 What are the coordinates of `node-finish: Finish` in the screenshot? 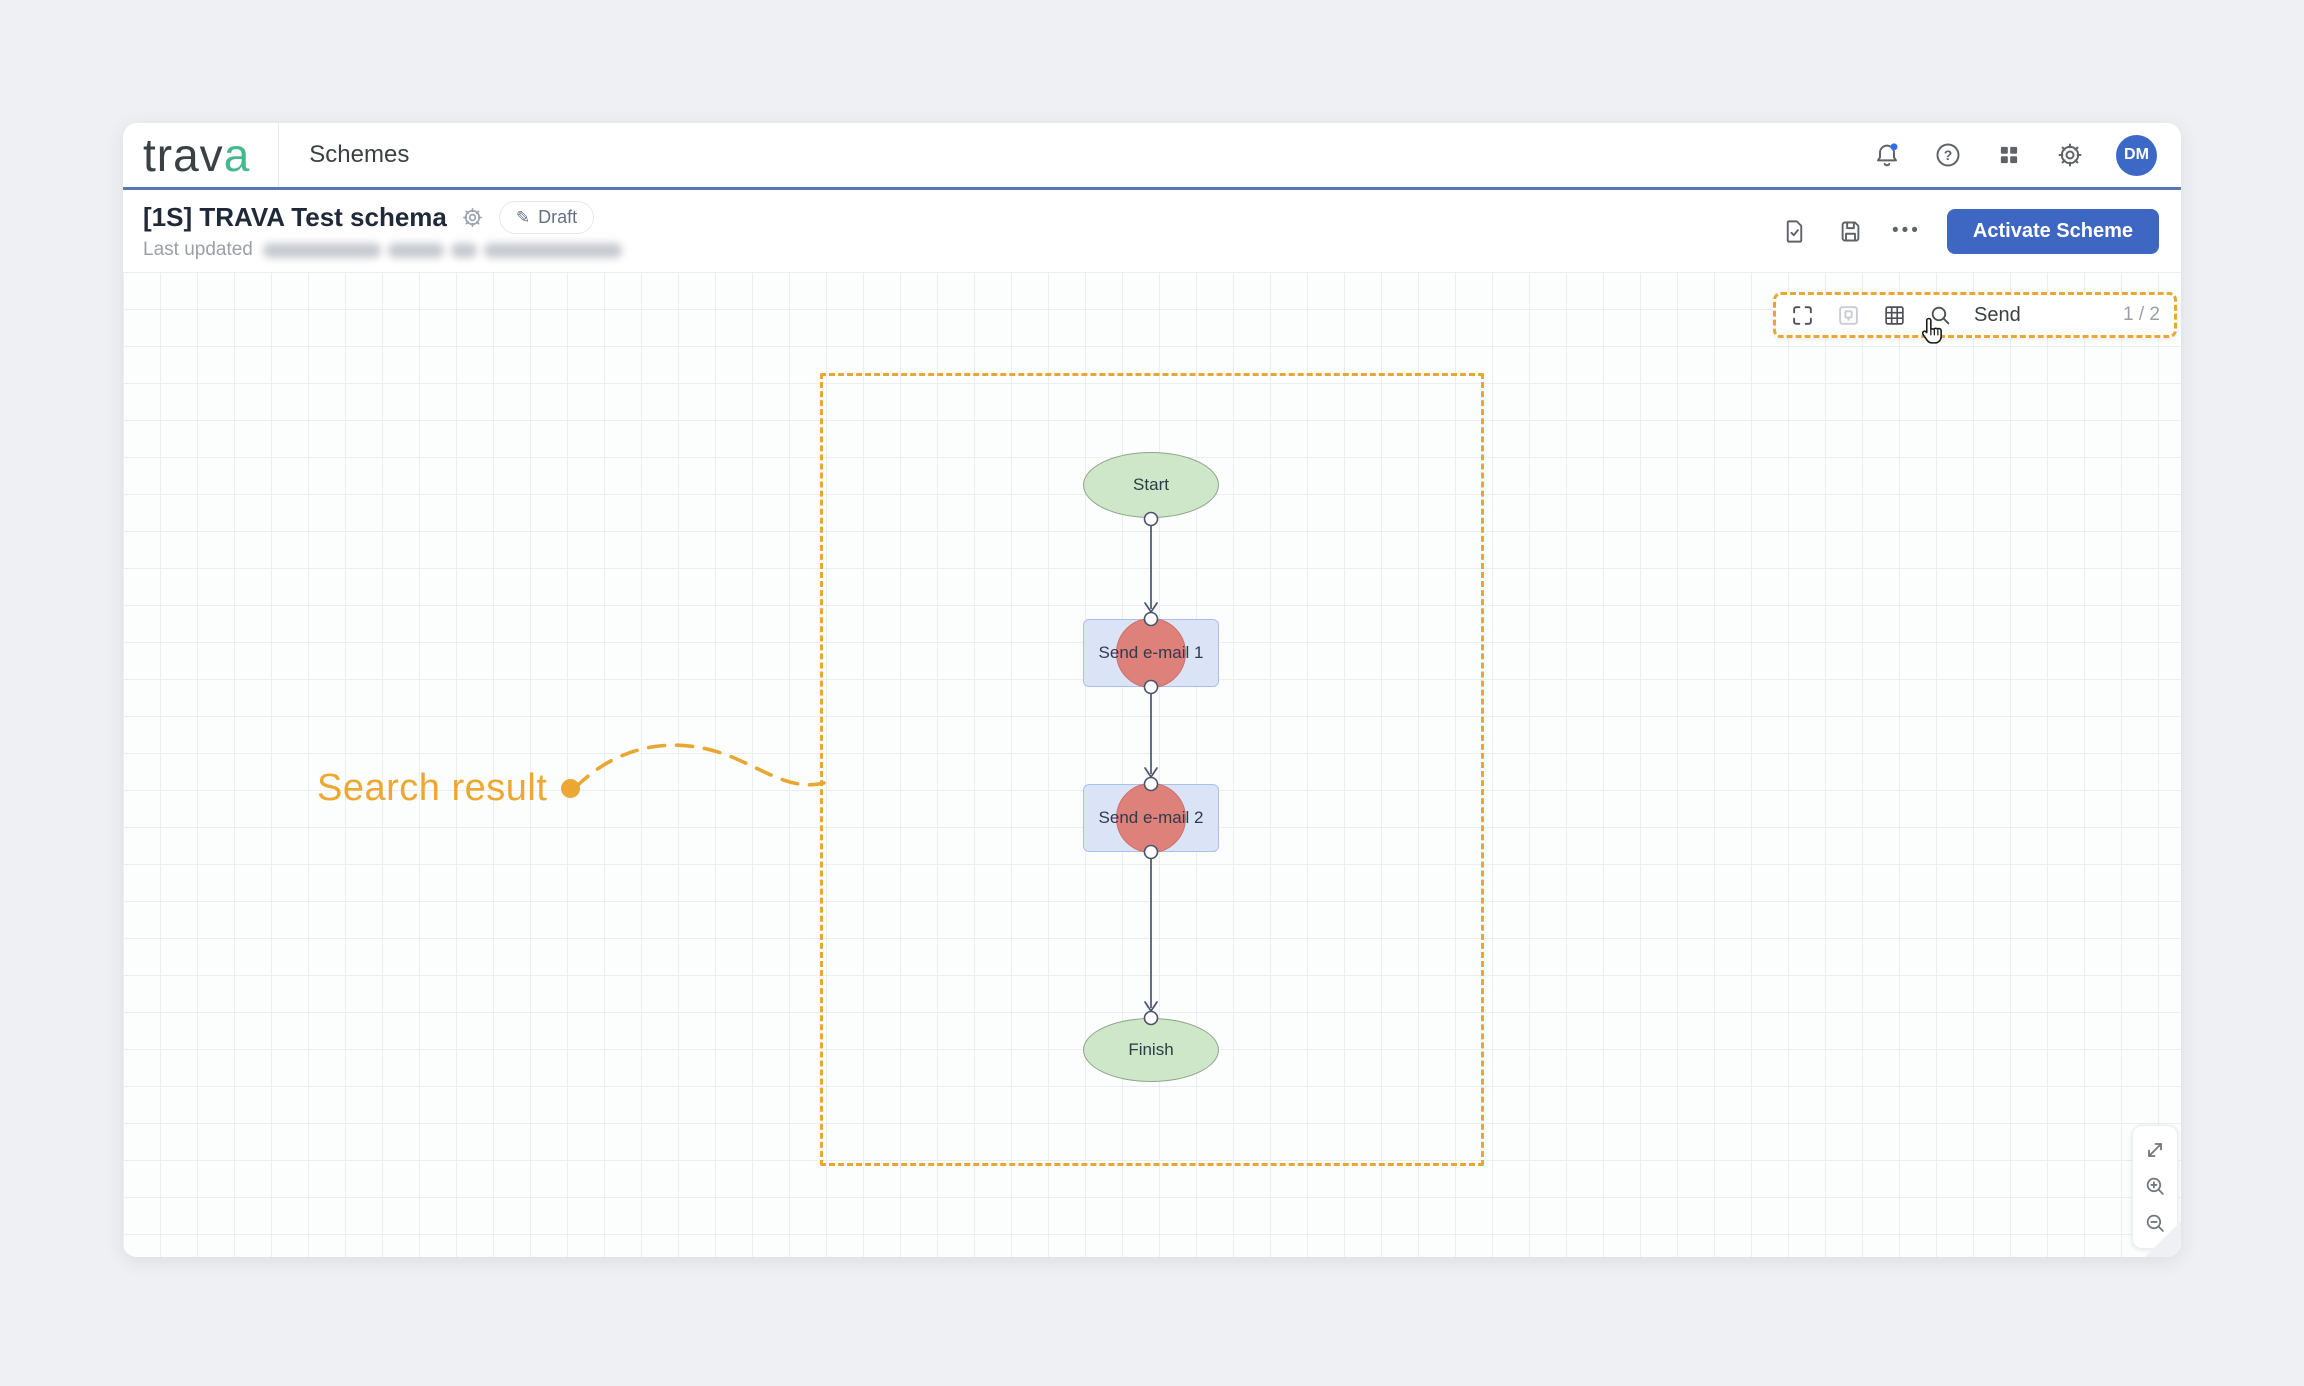 It's located at (1151, 1050).